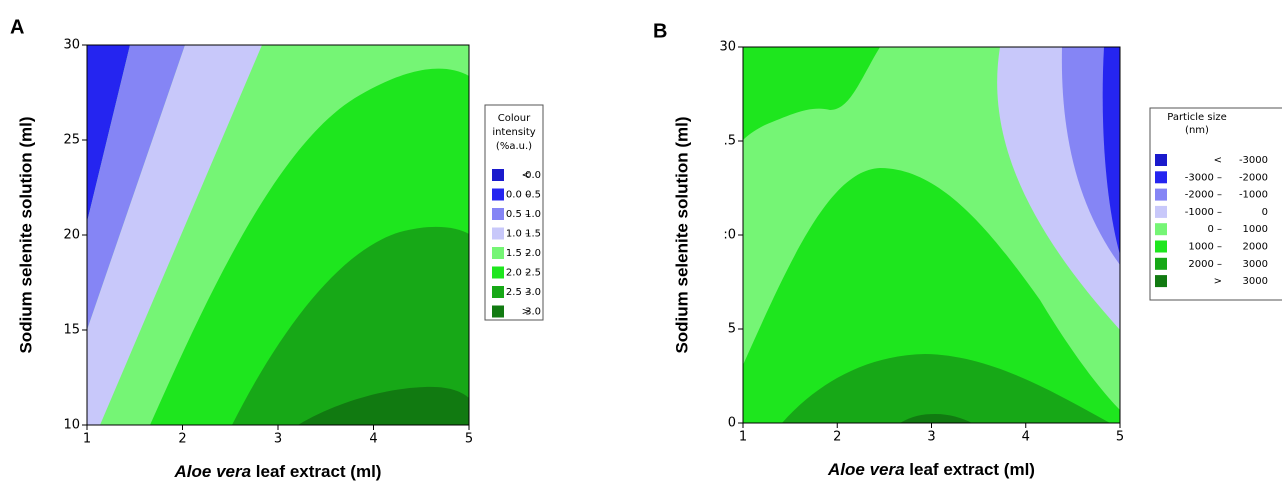 The width and height of the screenshot is (1282, 486). I want to click on y-tick-label: 10, so click(71, 425).